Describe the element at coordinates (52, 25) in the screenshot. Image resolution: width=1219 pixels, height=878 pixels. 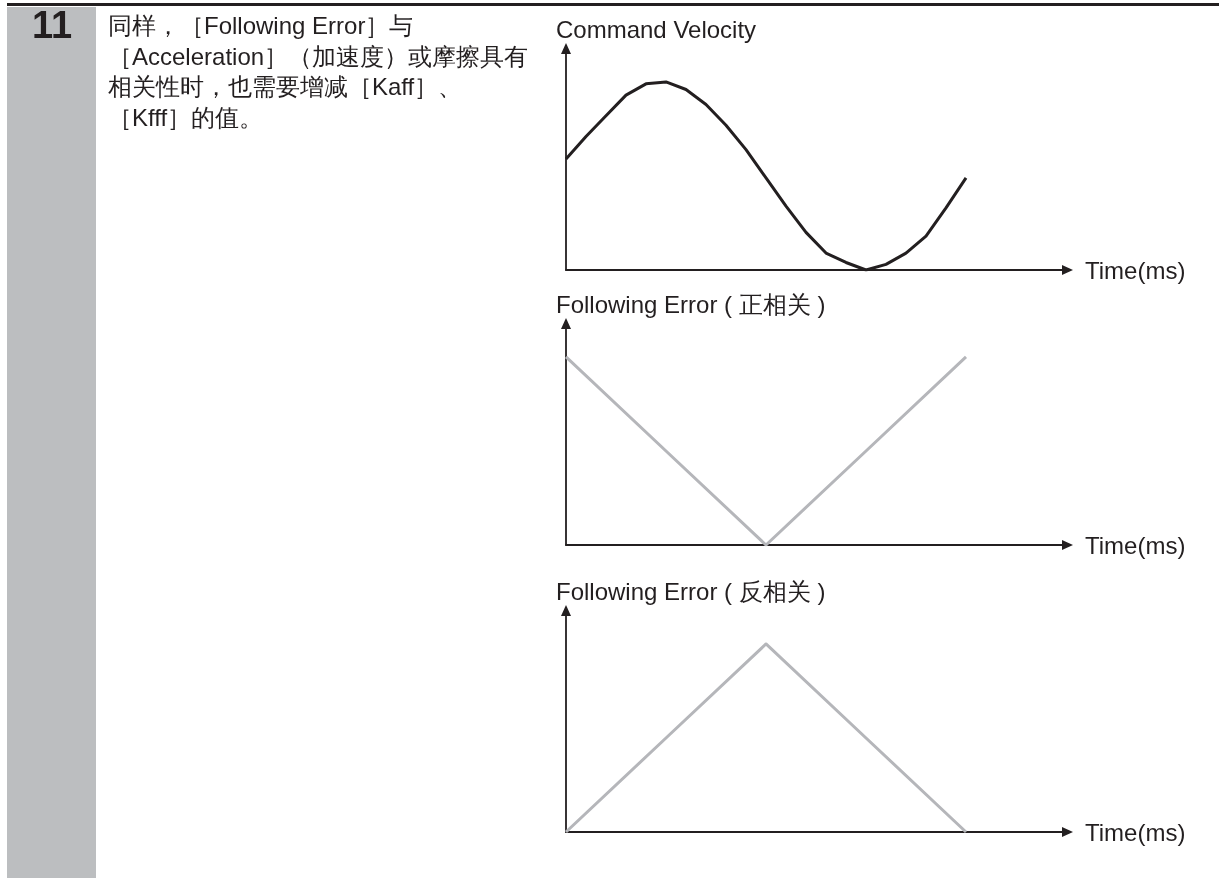
I see `text: 11` at that location.